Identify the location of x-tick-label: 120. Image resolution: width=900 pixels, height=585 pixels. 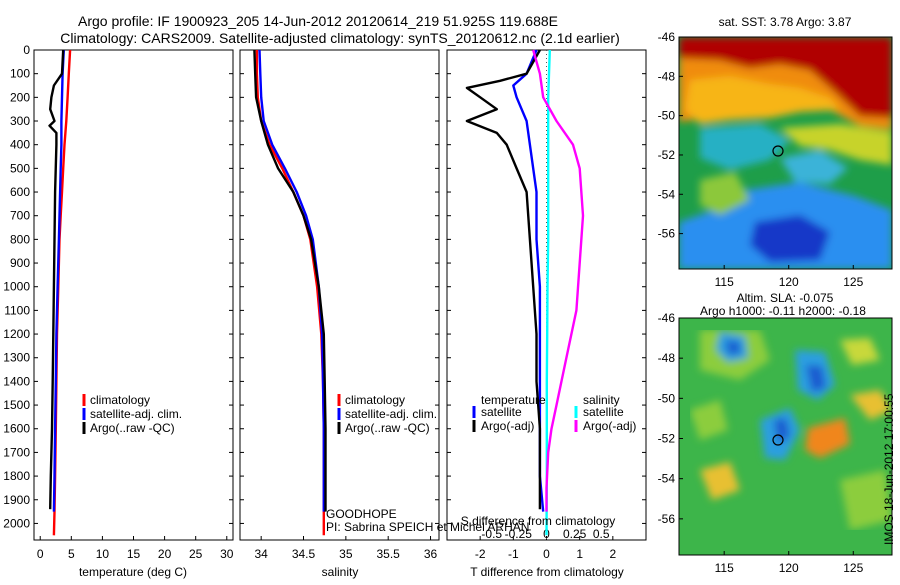
(789, 282).